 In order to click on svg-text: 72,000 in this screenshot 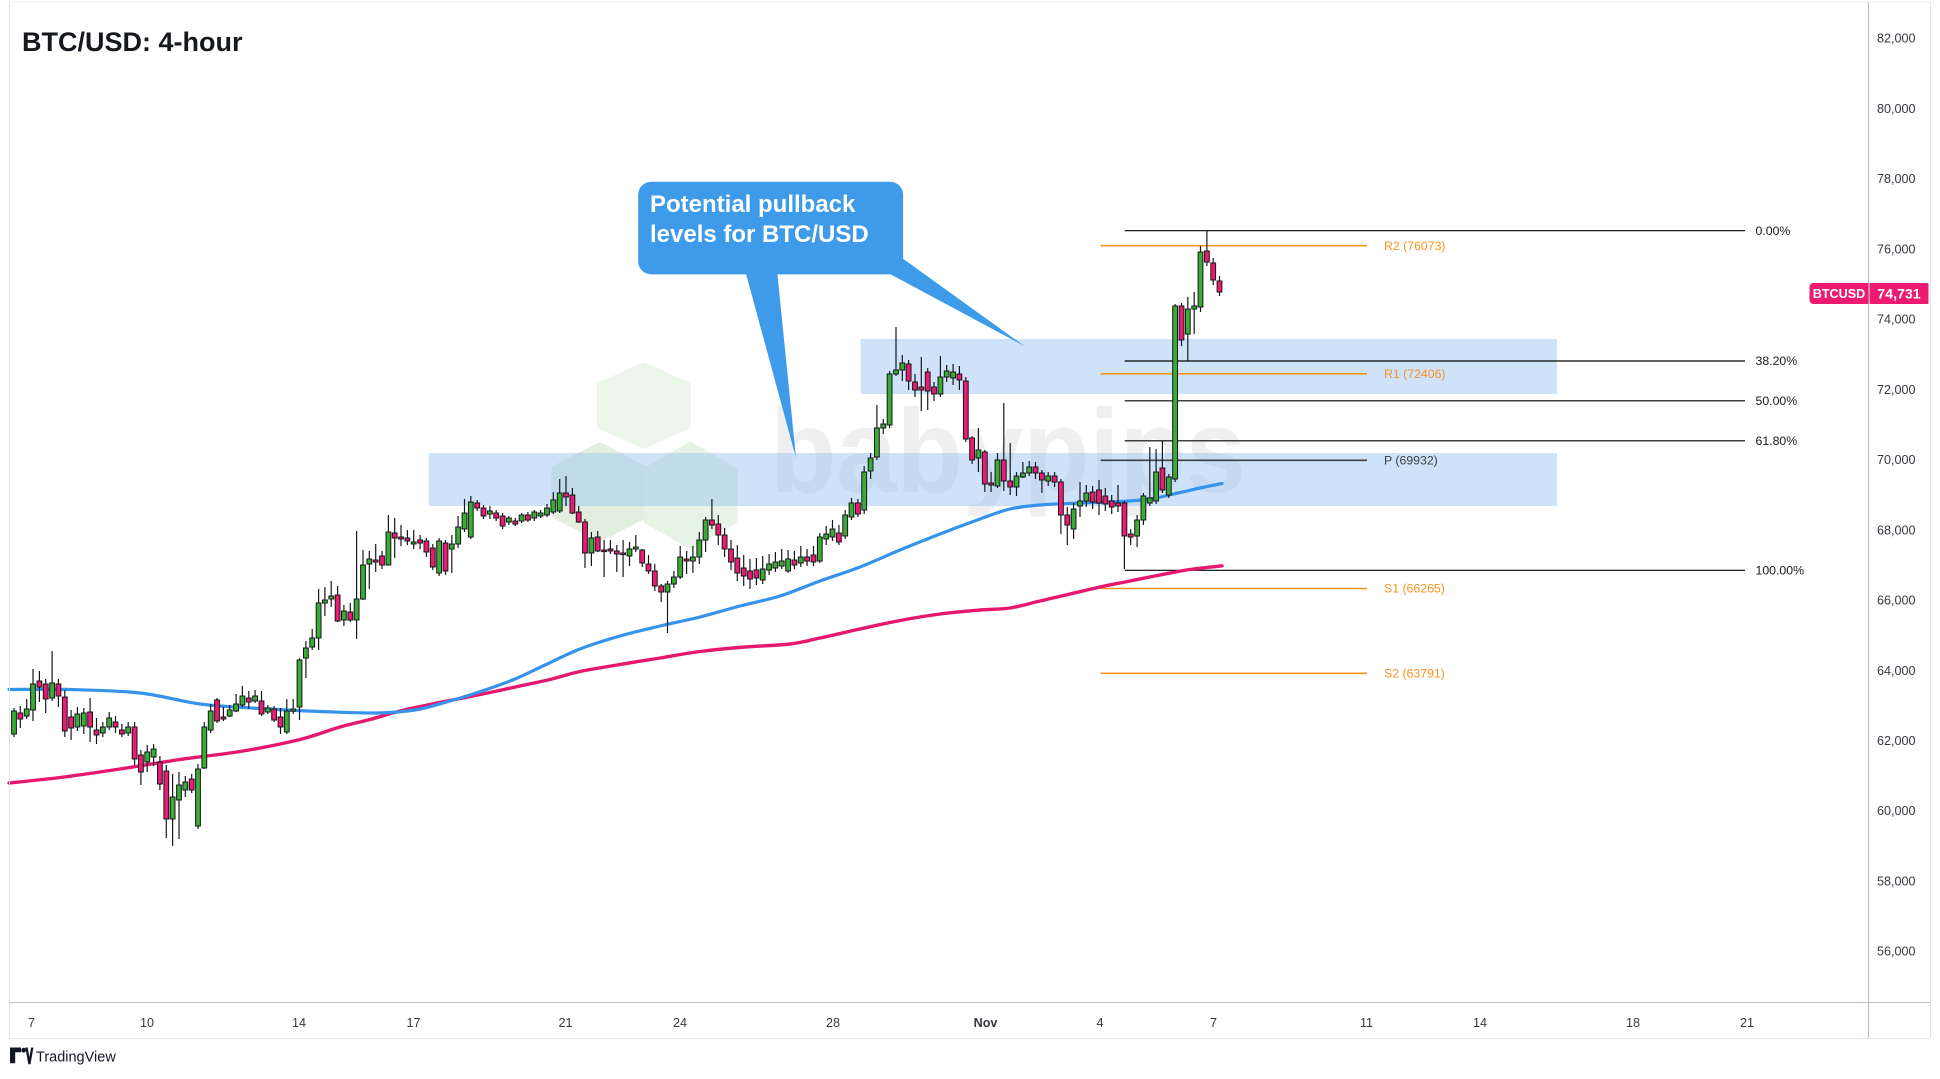, I will do `click(1896, 390)`.